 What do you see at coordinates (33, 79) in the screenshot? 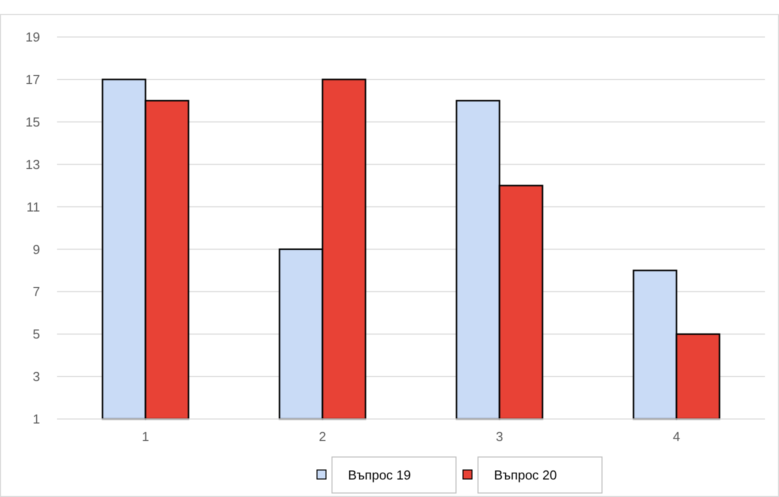
I see `y-tick-label: 17` at bounding box center [33, 79].